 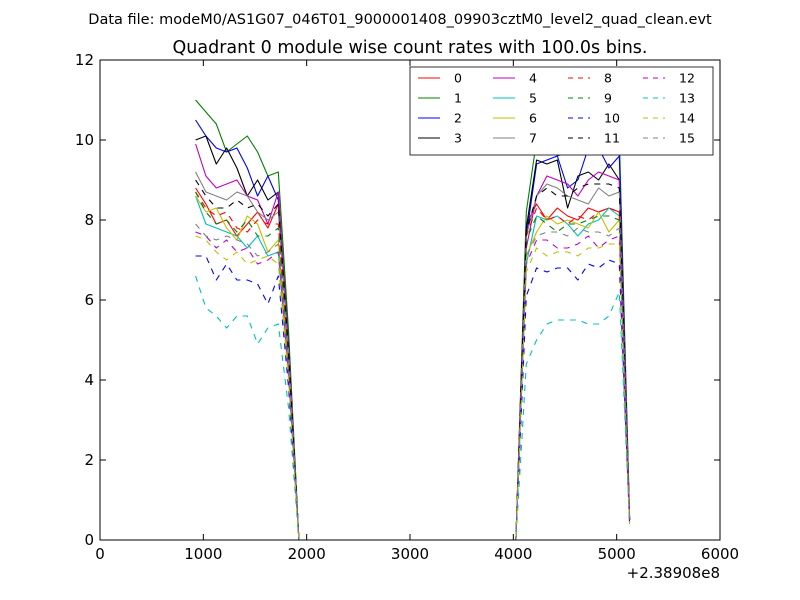 I want to click on legend-entry-5: 5, so click(x=515, y=98).